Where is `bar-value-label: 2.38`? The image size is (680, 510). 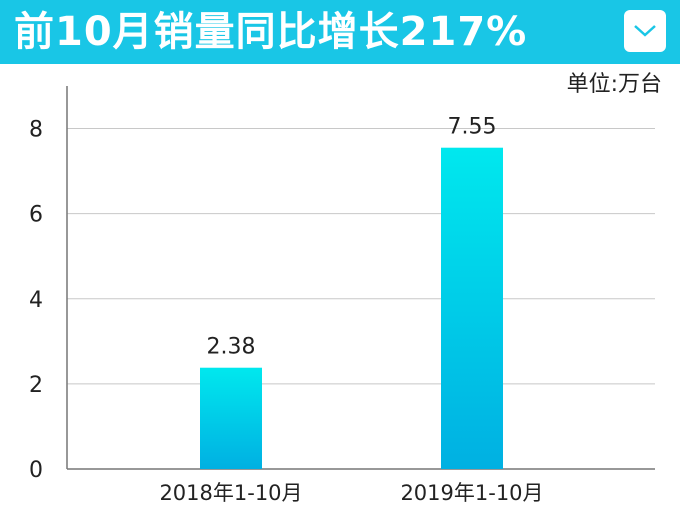
bar-value-label: 2.38 is located at coordinates (231, 347).